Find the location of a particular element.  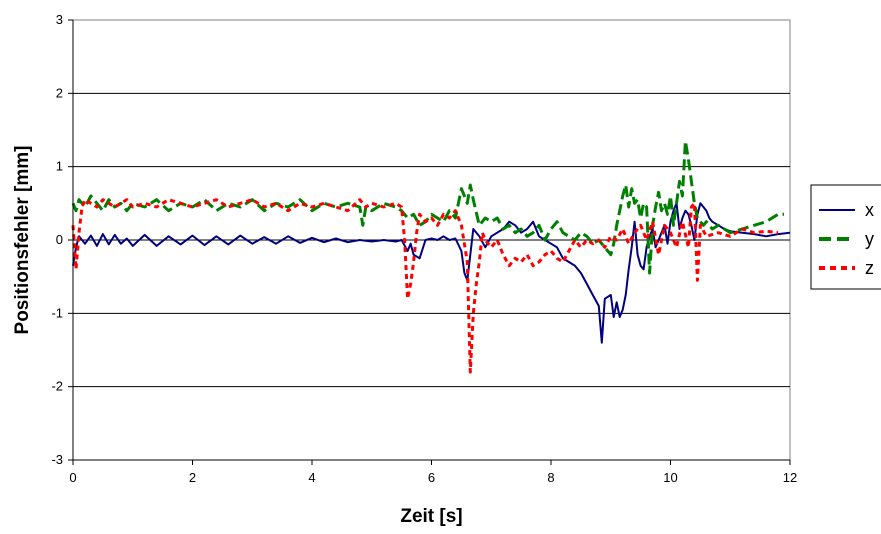

legend-label-z: z is located at coordinates (869, 268).